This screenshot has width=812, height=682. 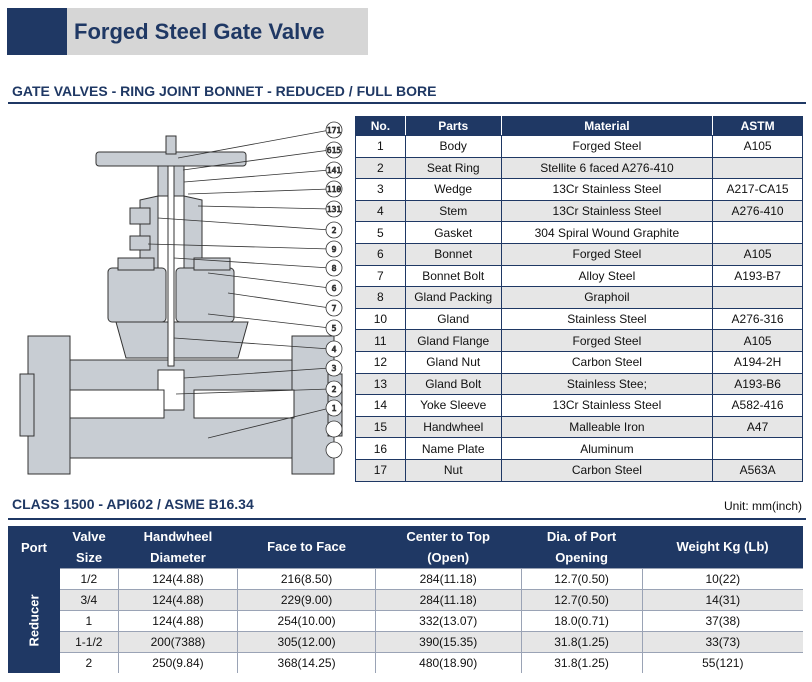 I want to click on callout-bubble: 8, so click(x=334, y=268).